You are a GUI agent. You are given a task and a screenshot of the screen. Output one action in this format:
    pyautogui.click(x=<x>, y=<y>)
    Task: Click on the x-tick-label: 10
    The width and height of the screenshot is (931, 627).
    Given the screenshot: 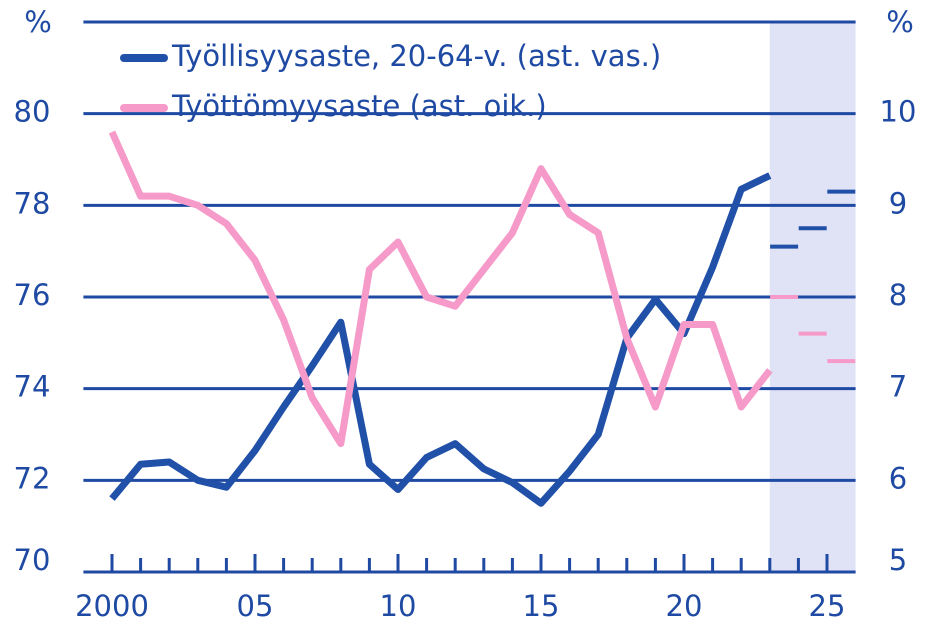 What is the action you would take?
    pyautogui.click(x=398, y=606)
    